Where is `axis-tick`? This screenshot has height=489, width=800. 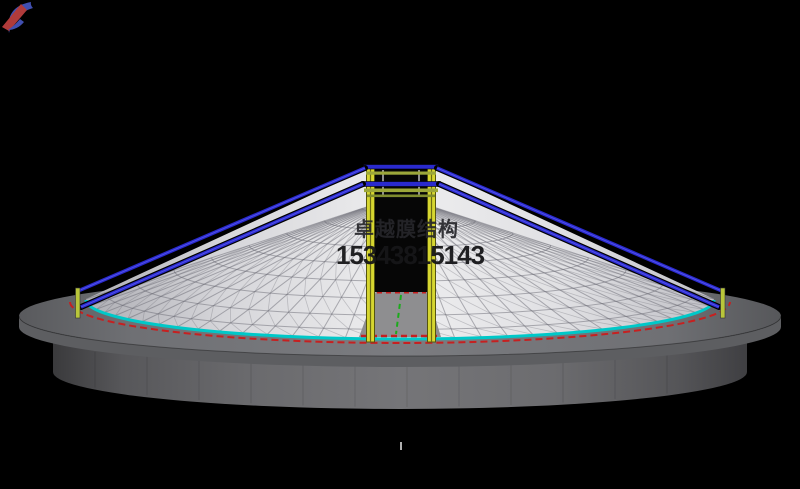
axis-tick is located at coordinates (401, 446).